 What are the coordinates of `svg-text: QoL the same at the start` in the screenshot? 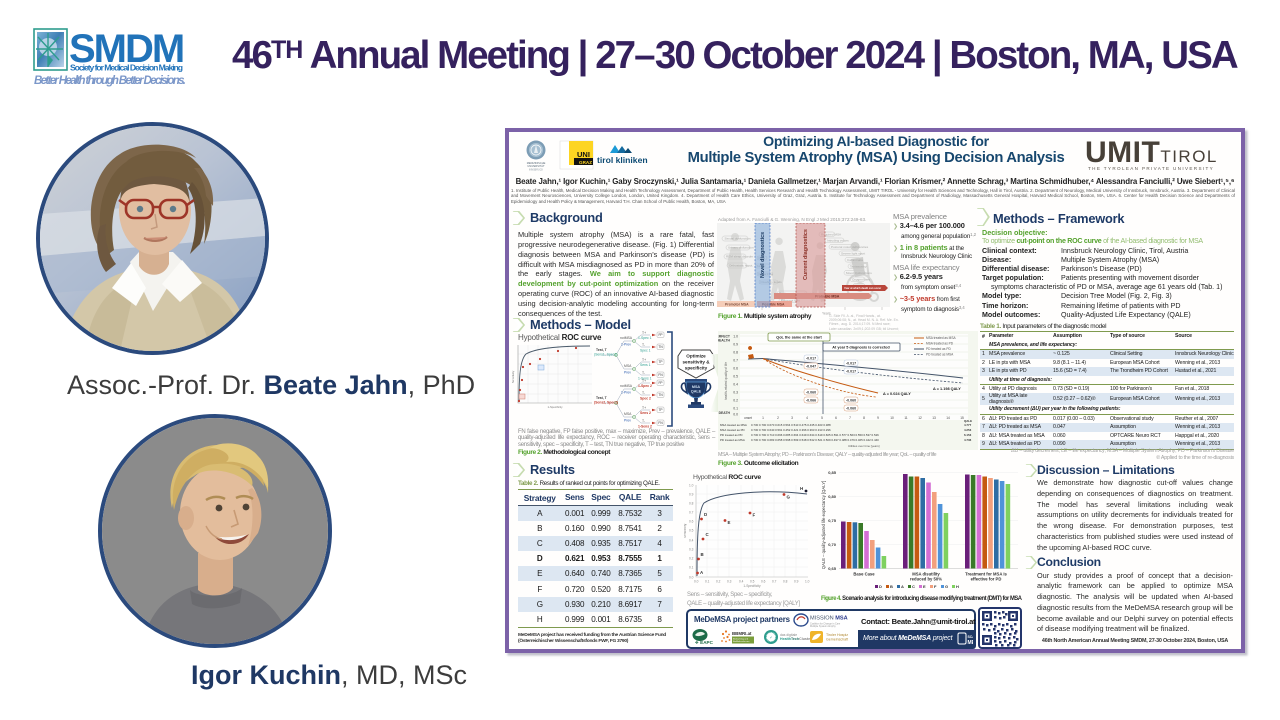 It's located at (799, 338).